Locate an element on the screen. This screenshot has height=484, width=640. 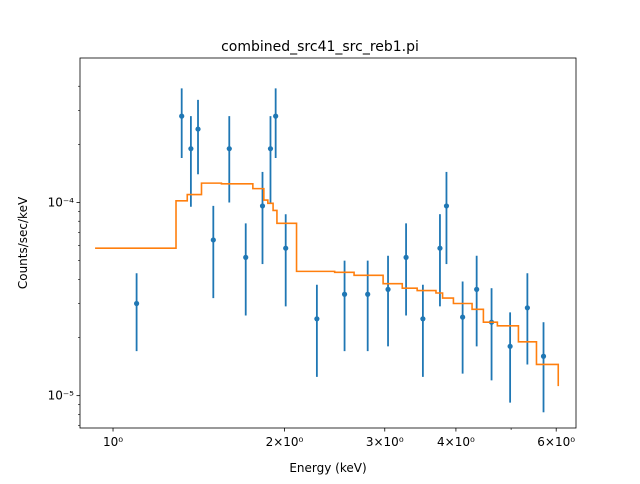
x-tick-label: 6×10⁰ is located at coordinates (556, 442).